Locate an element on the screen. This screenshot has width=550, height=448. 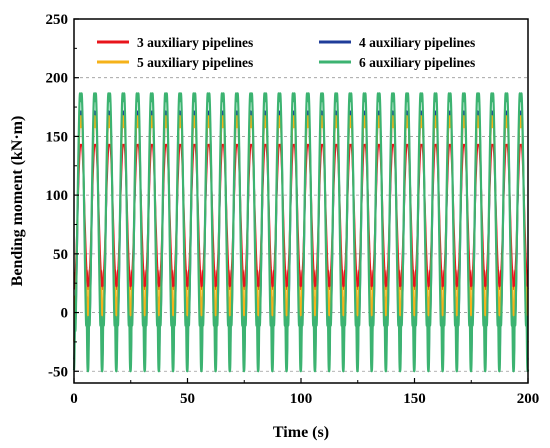
y-tick-label-6: 250 is located at coordinates (57, 20).